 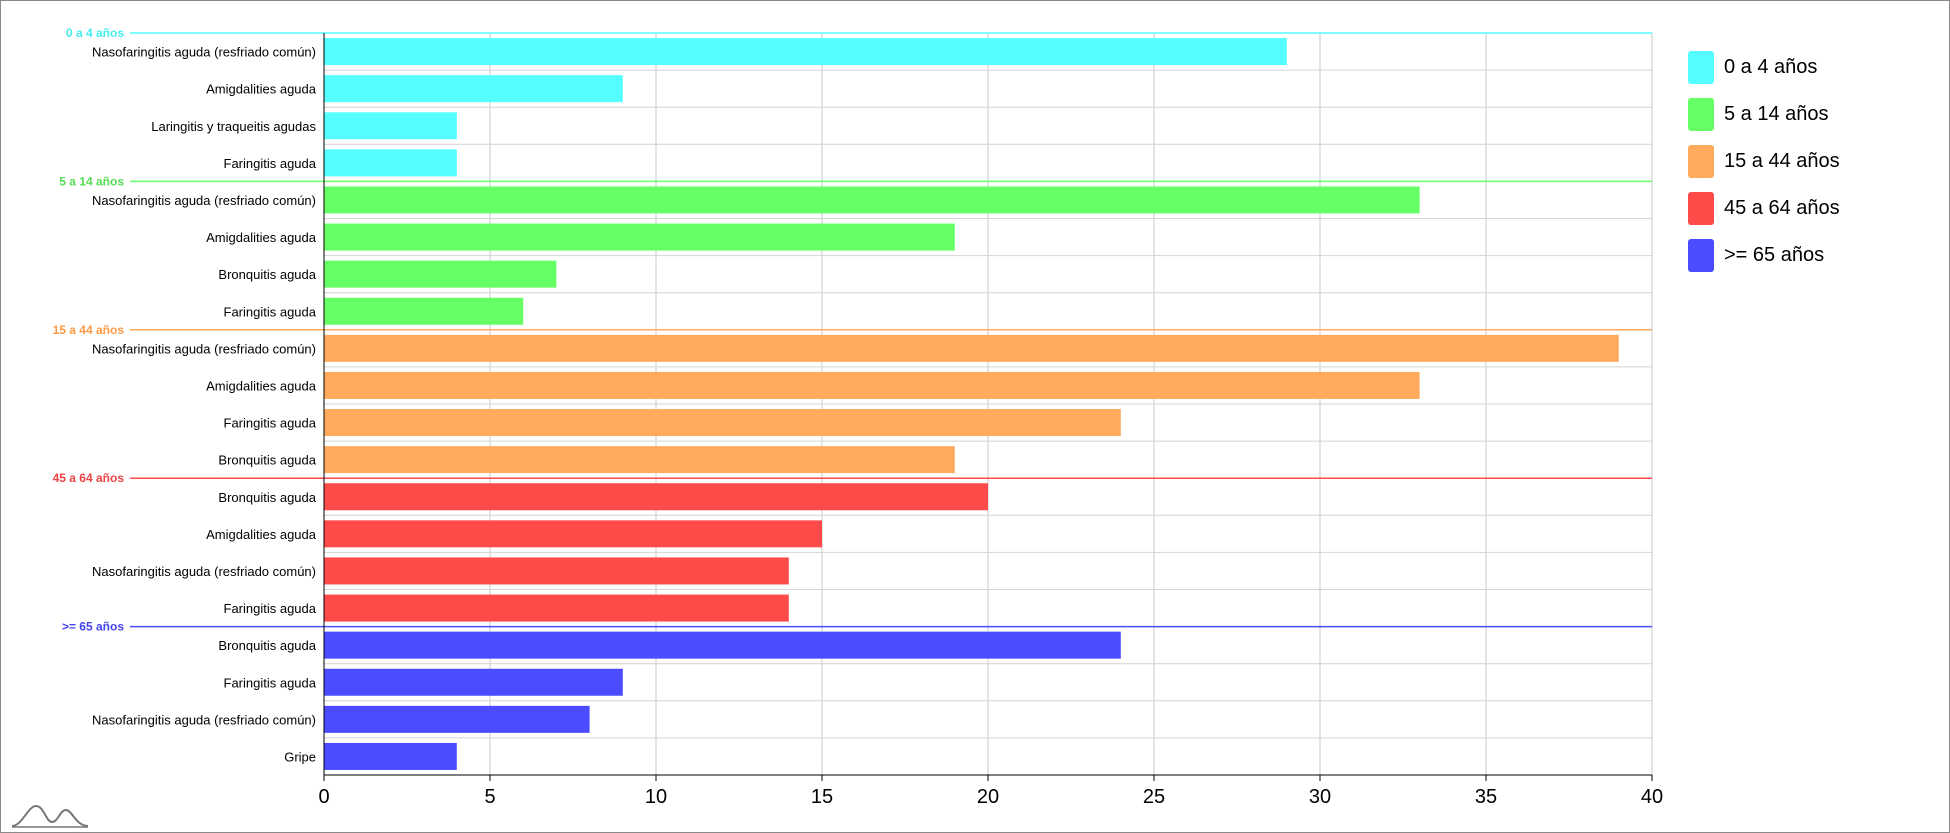 I want to click on x-tick-label: 15, so click(x=822, y=797).